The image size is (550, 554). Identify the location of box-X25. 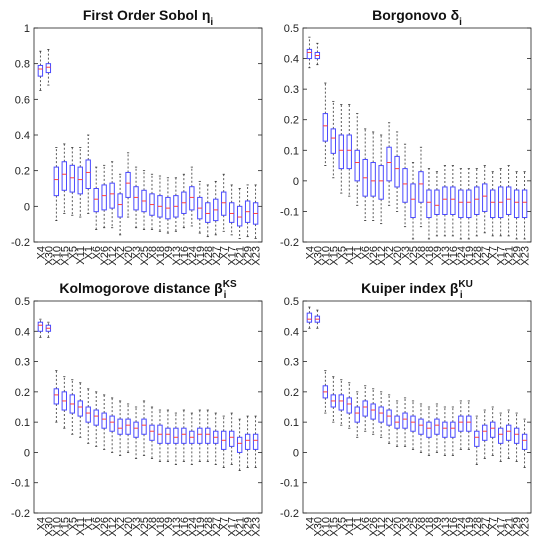
(413, 425).